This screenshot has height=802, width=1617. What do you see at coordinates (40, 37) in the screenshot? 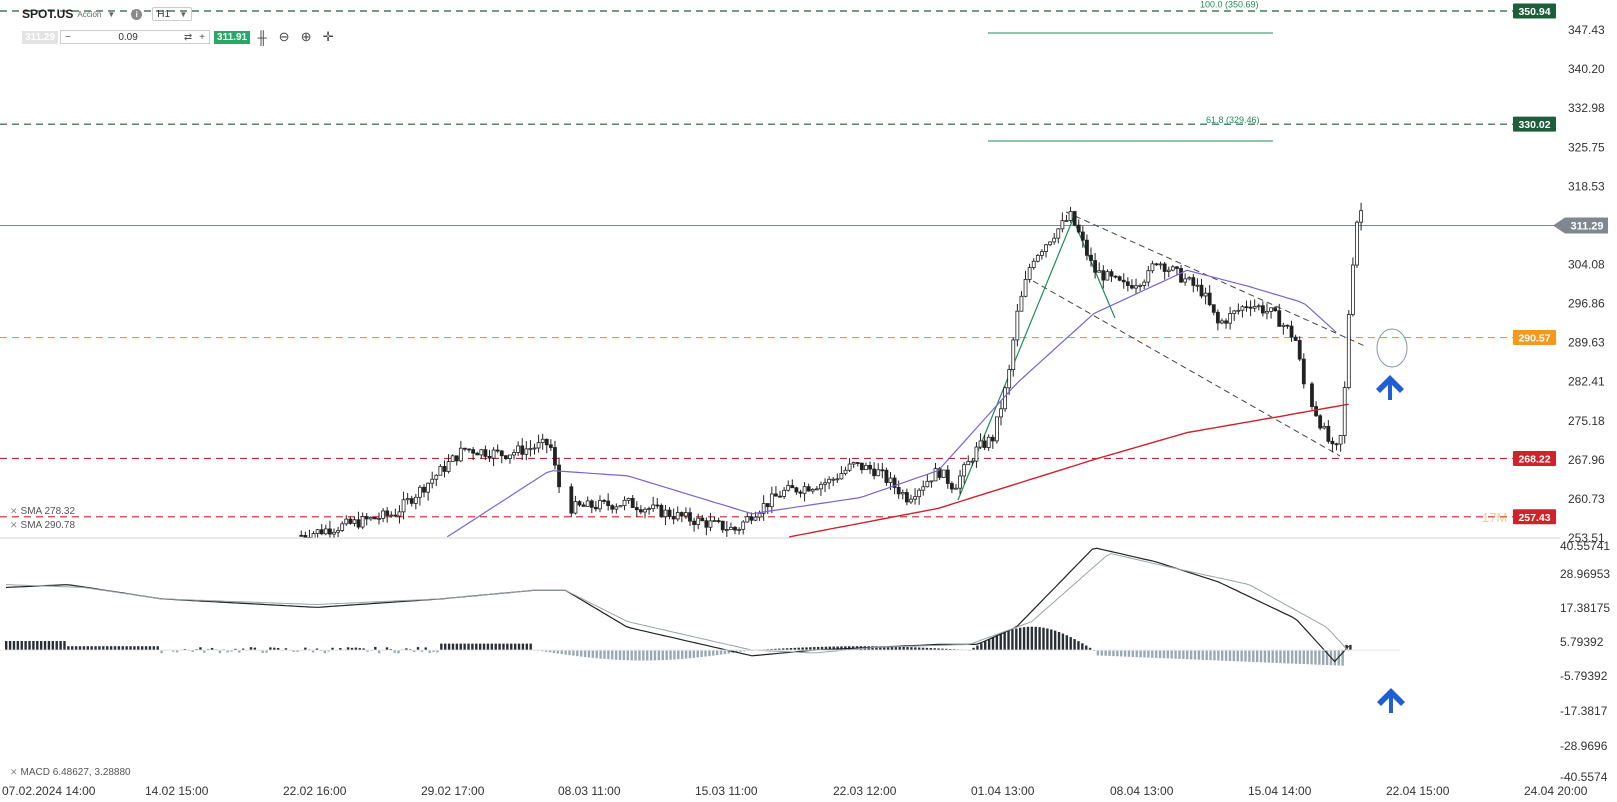
I see `sell-button: 311.29` at bounding box center [40, 37].